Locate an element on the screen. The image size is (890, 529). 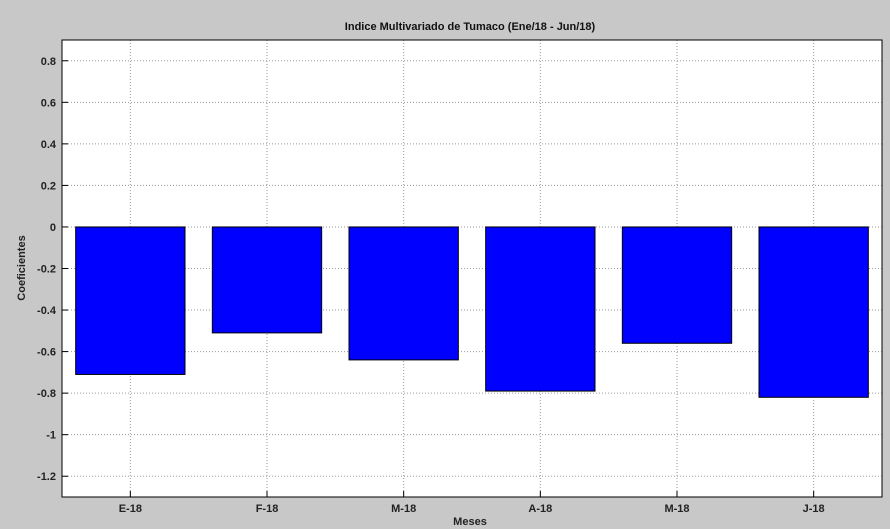
y-tick-label: -0.6 is located at coordinates (46, 353).